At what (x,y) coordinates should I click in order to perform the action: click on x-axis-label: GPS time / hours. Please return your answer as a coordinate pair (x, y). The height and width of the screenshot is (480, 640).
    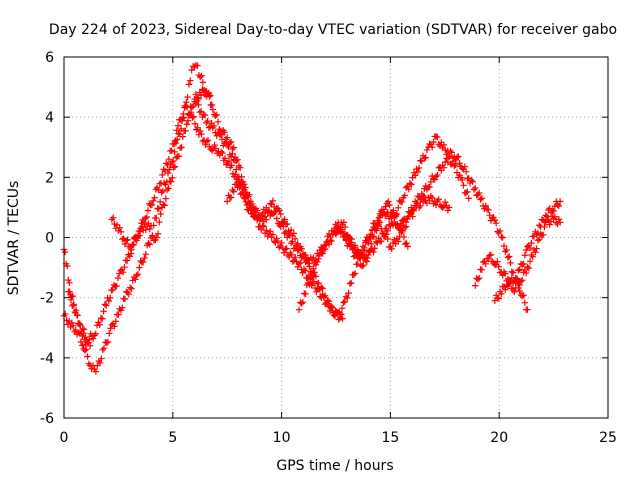
    Looking at the image, I should click on (334, 466).